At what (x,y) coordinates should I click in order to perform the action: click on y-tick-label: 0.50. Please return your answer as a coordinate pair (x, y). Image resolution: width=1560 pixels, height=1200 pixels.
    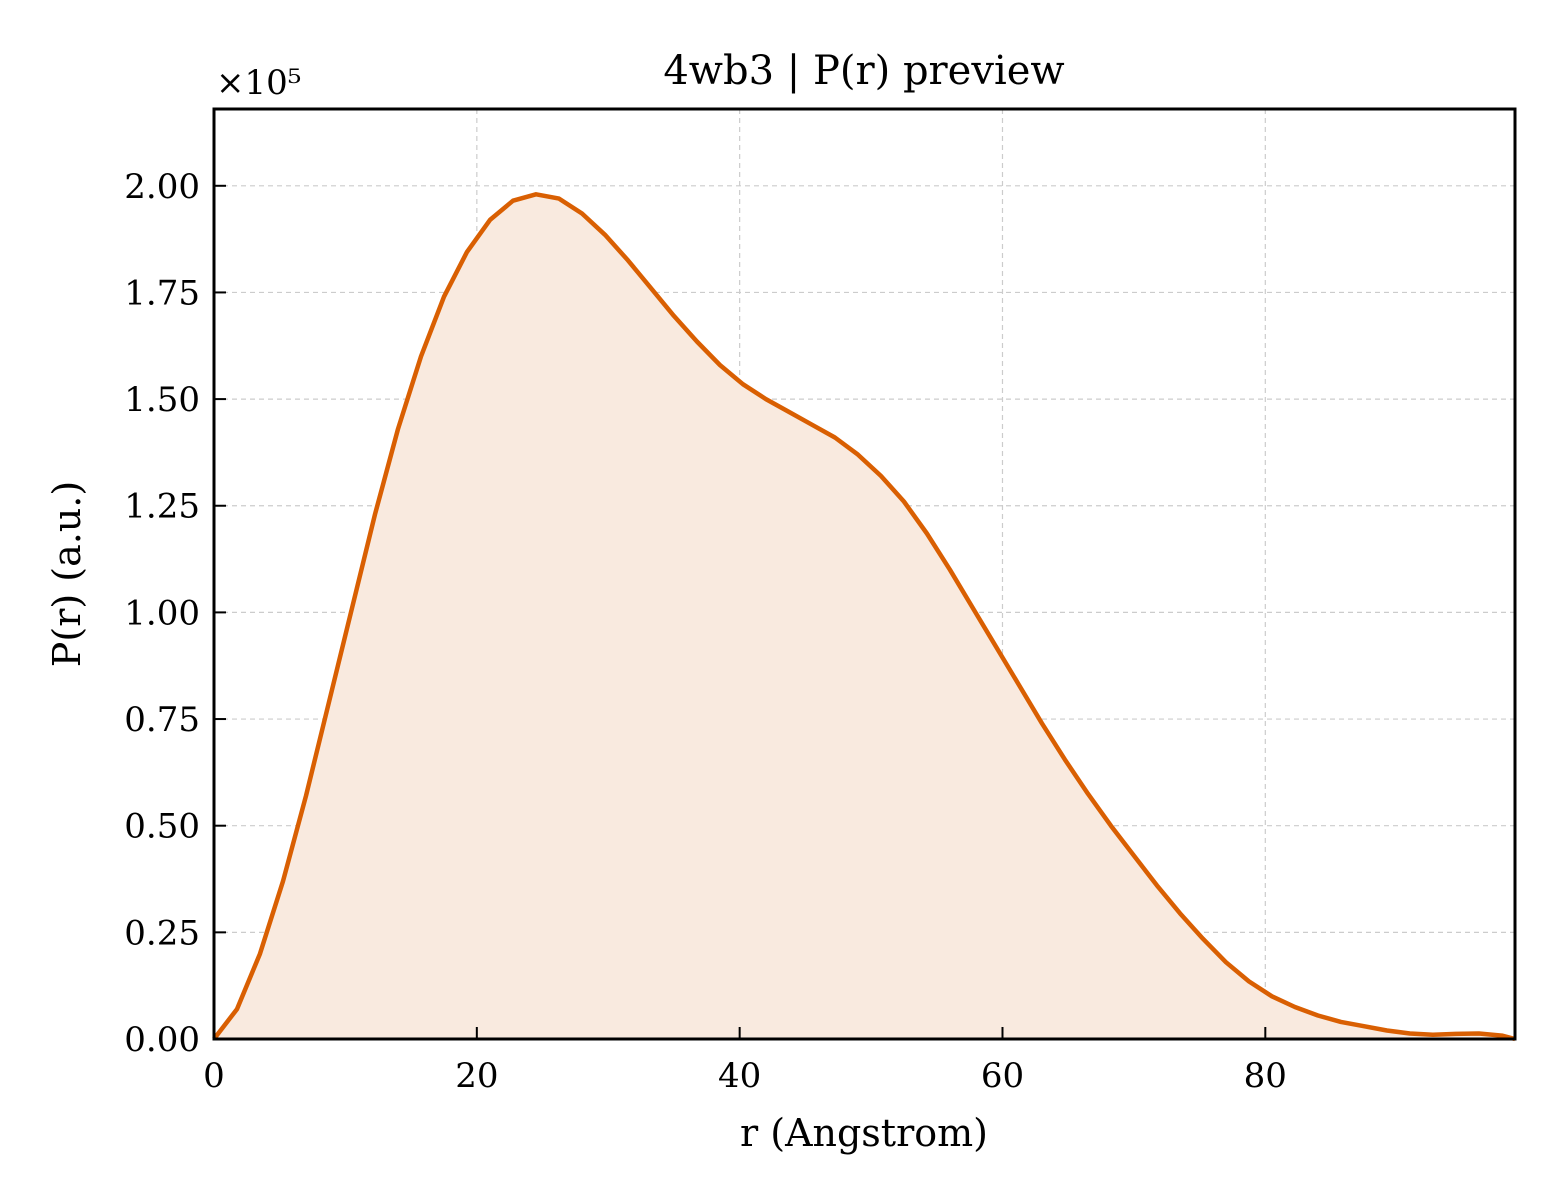
    Looking at the image, I should click on (162, 827).